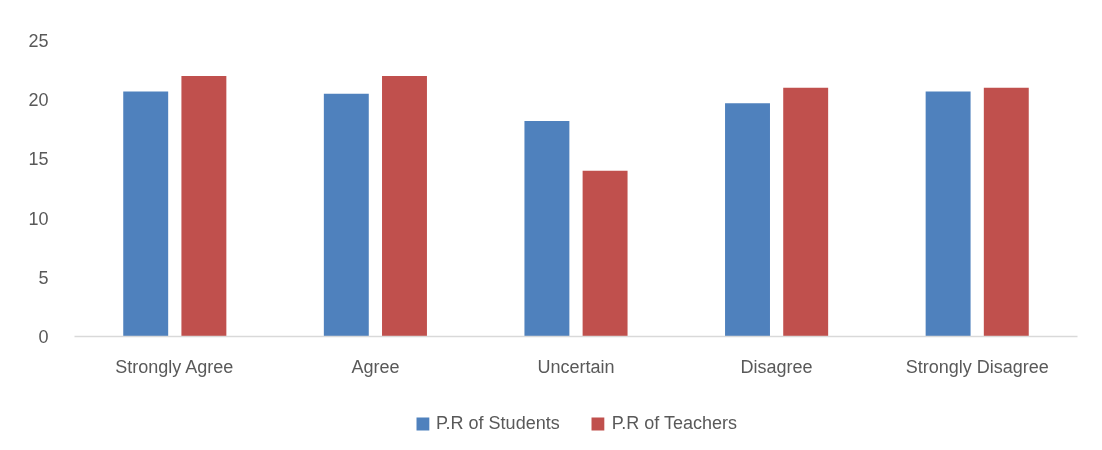  What do you see at coordinates (576, 366) in the screenshot?
I see `x-tick-label: Uncertain` at bounding box center [576, 366].